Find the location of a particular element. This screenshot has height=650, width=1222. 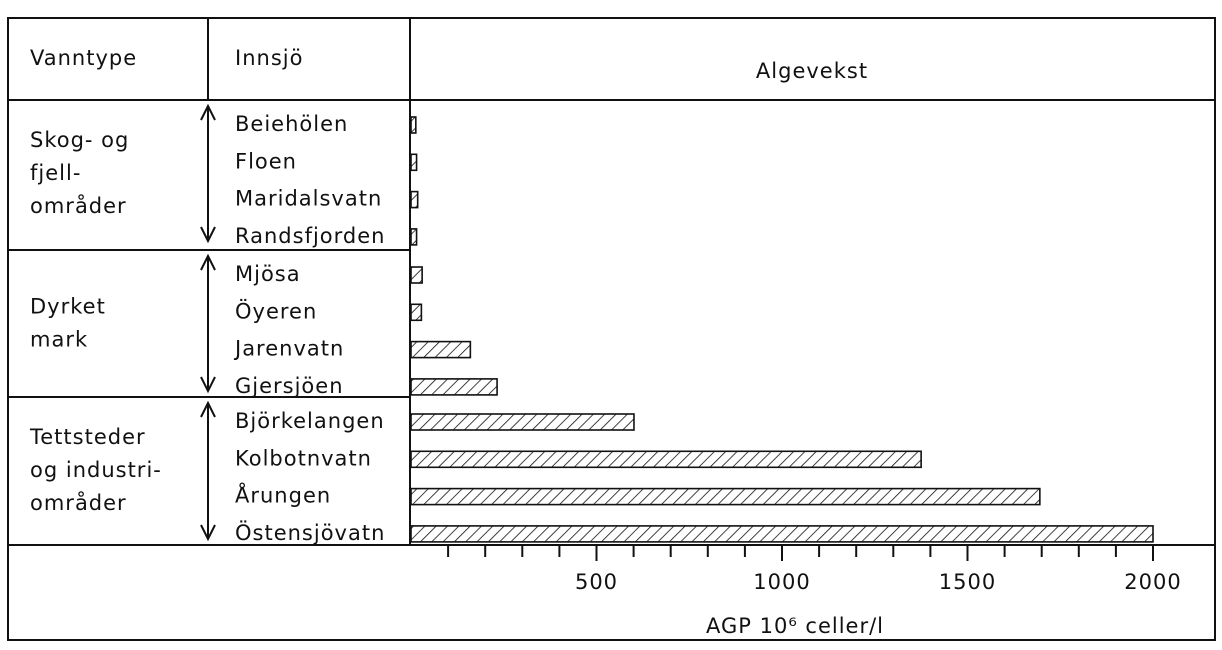

x-tick-label: 500 is located at coordinates (596, 582).